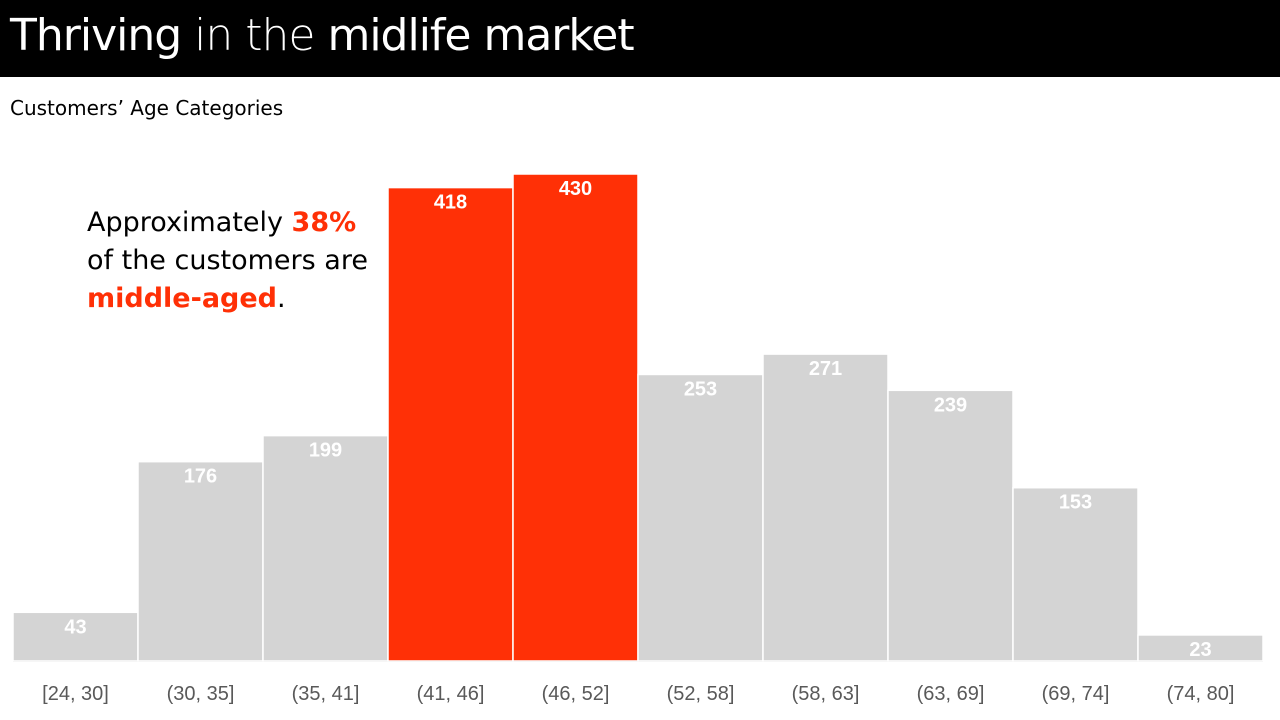  What do you see at coordinates (147, 108) in the screenshot?
I see `chart-subtitle: Customers’ Age Categories` at bounding box center [147, 108].